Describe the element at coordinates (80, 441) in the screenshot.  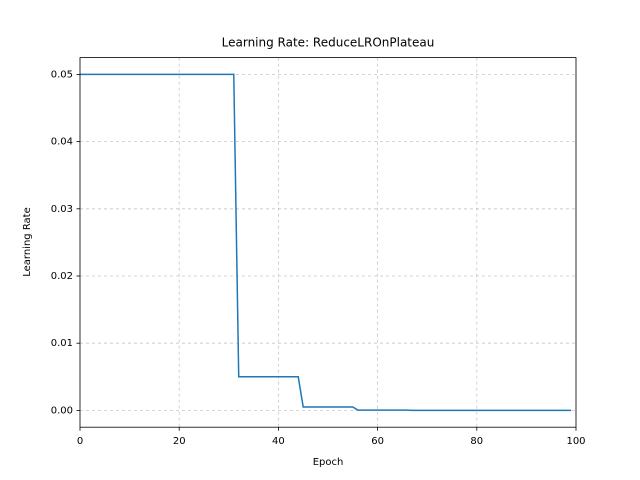
I see `x-tick-label: 0` at that location.